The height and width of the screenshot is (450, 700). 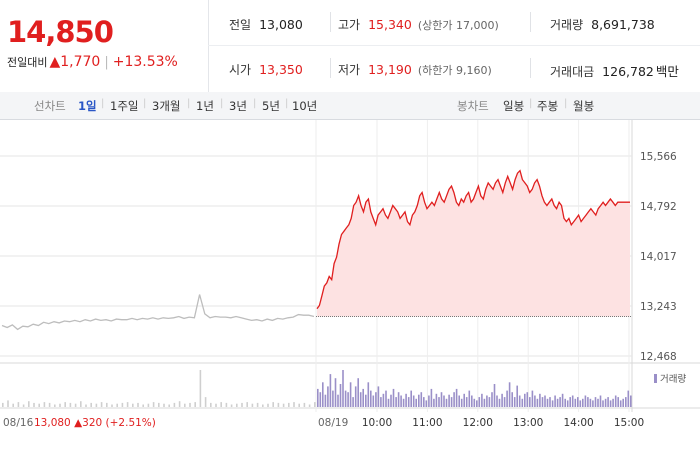 I want to click on stat-high: 고가 15,340 (상한가 17,000), so click(x=418, y=24).